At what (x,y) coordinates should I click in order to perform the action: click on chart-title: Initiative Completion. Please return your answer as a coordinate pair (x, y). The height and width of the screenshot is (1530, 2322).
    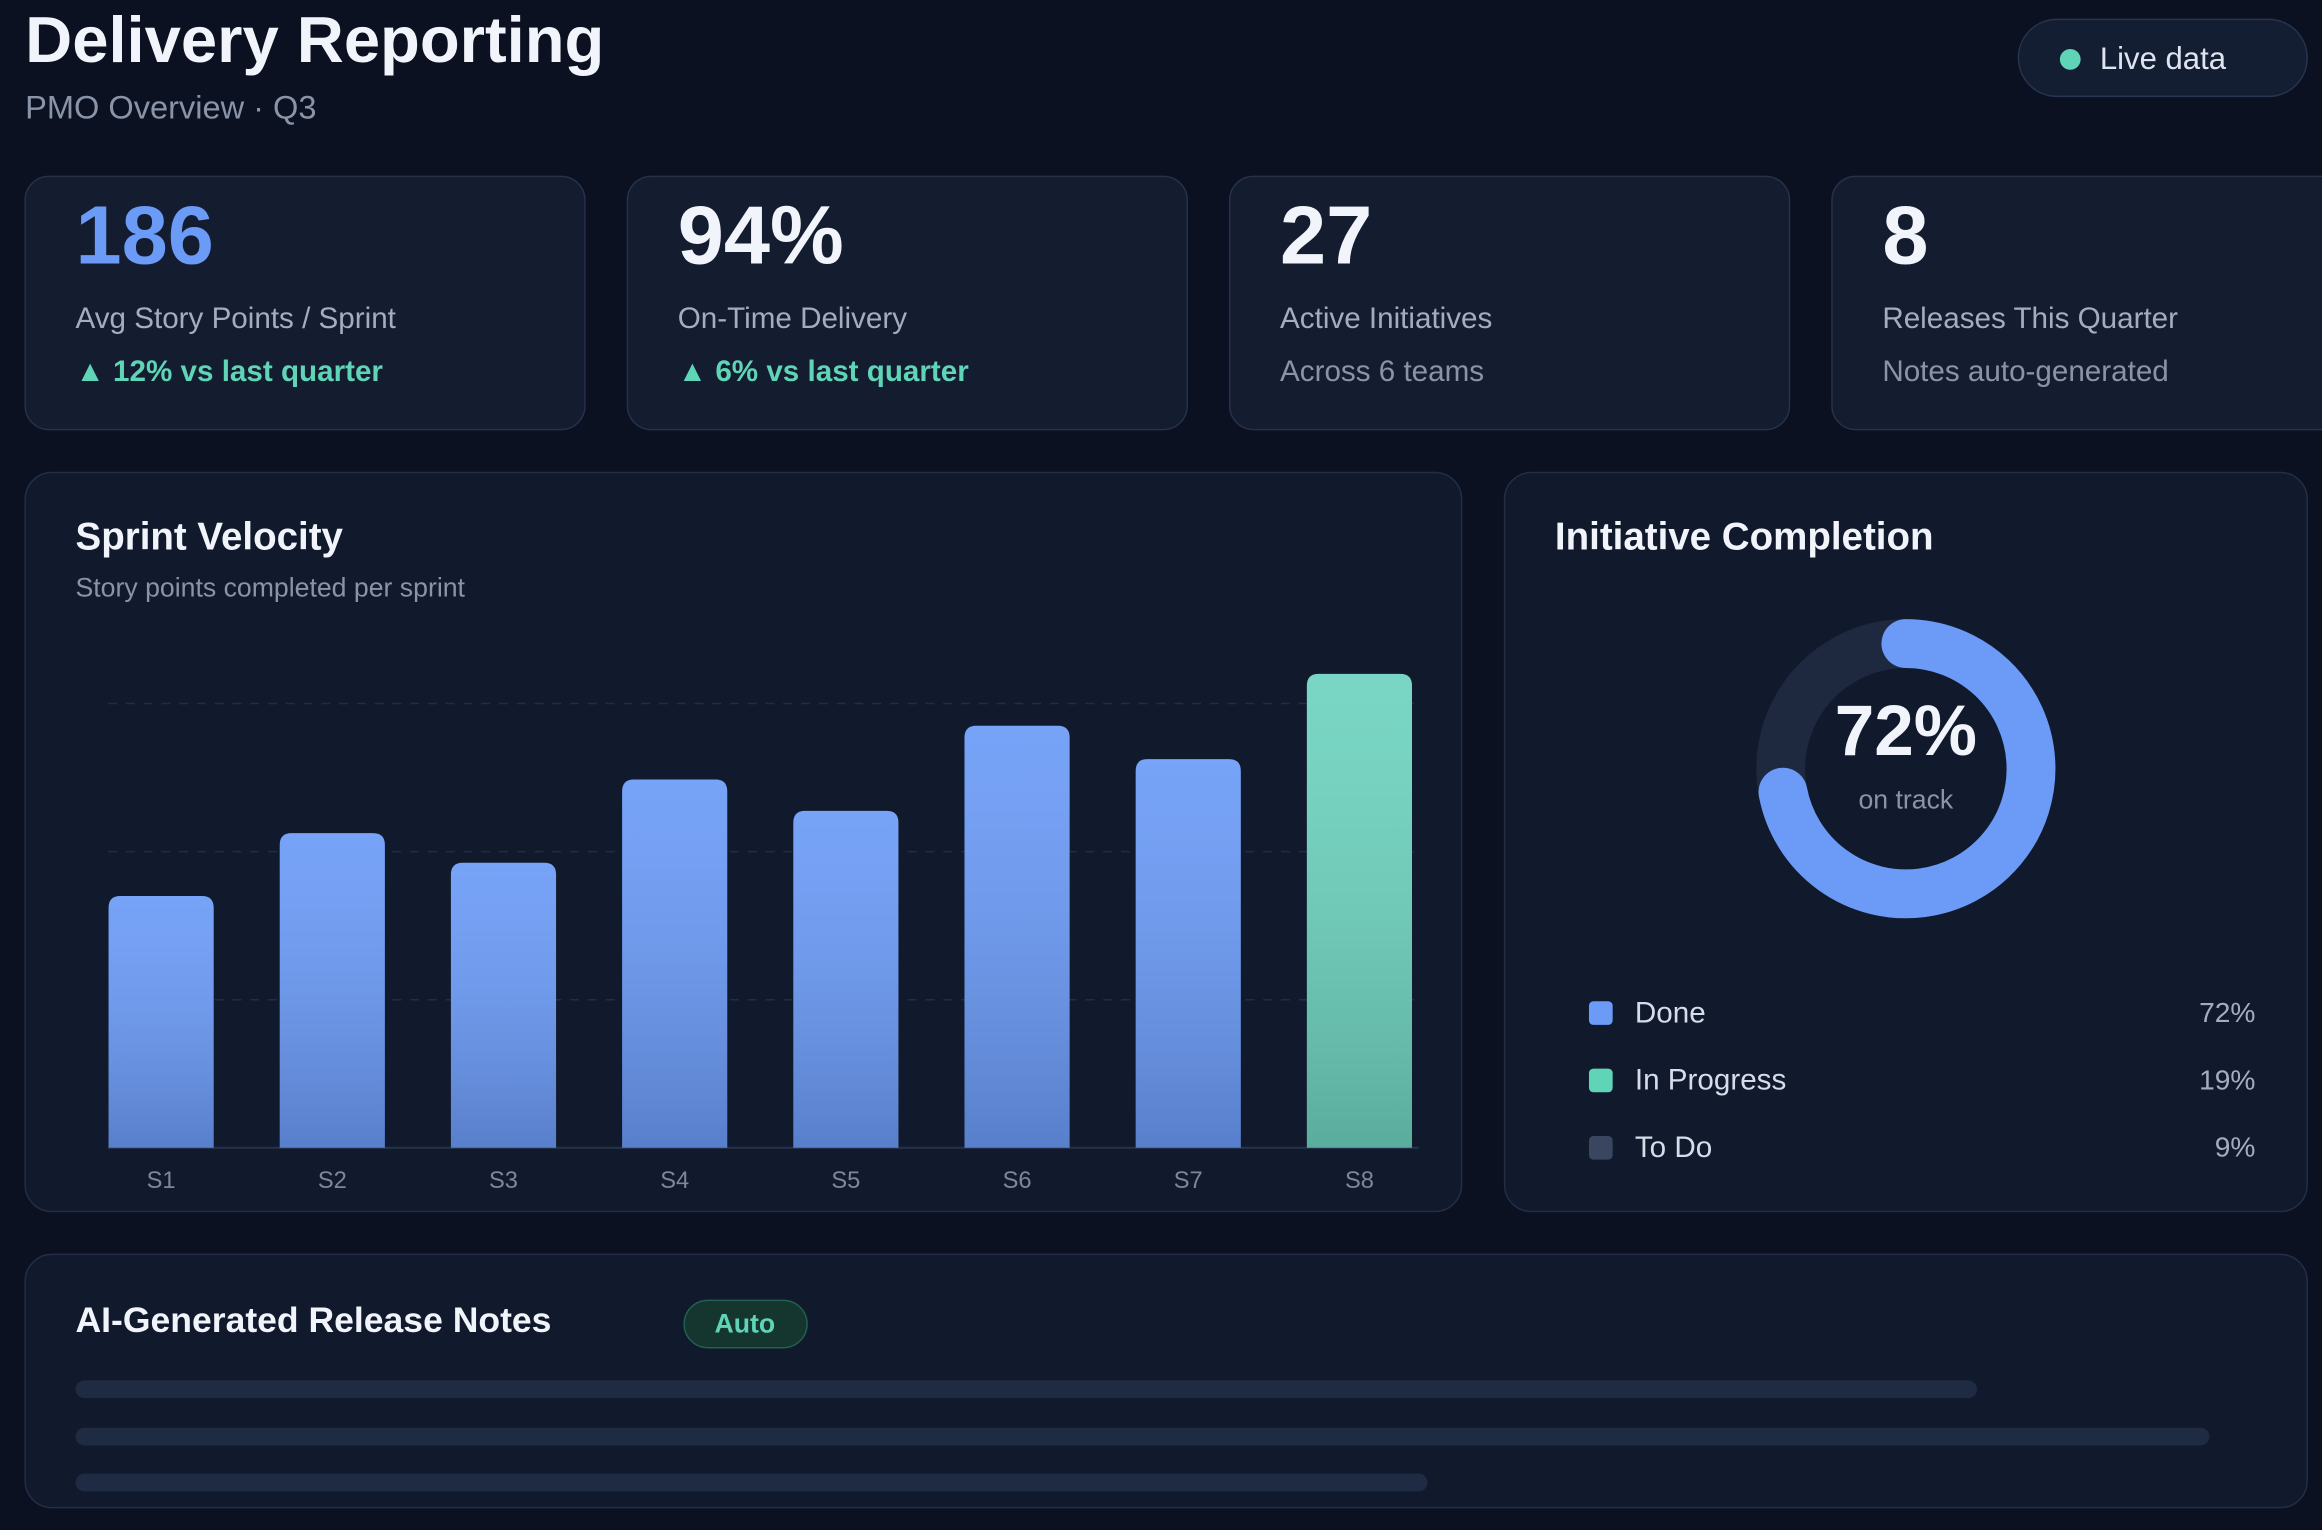
    Looking at the image, I should click on (1744, 536).